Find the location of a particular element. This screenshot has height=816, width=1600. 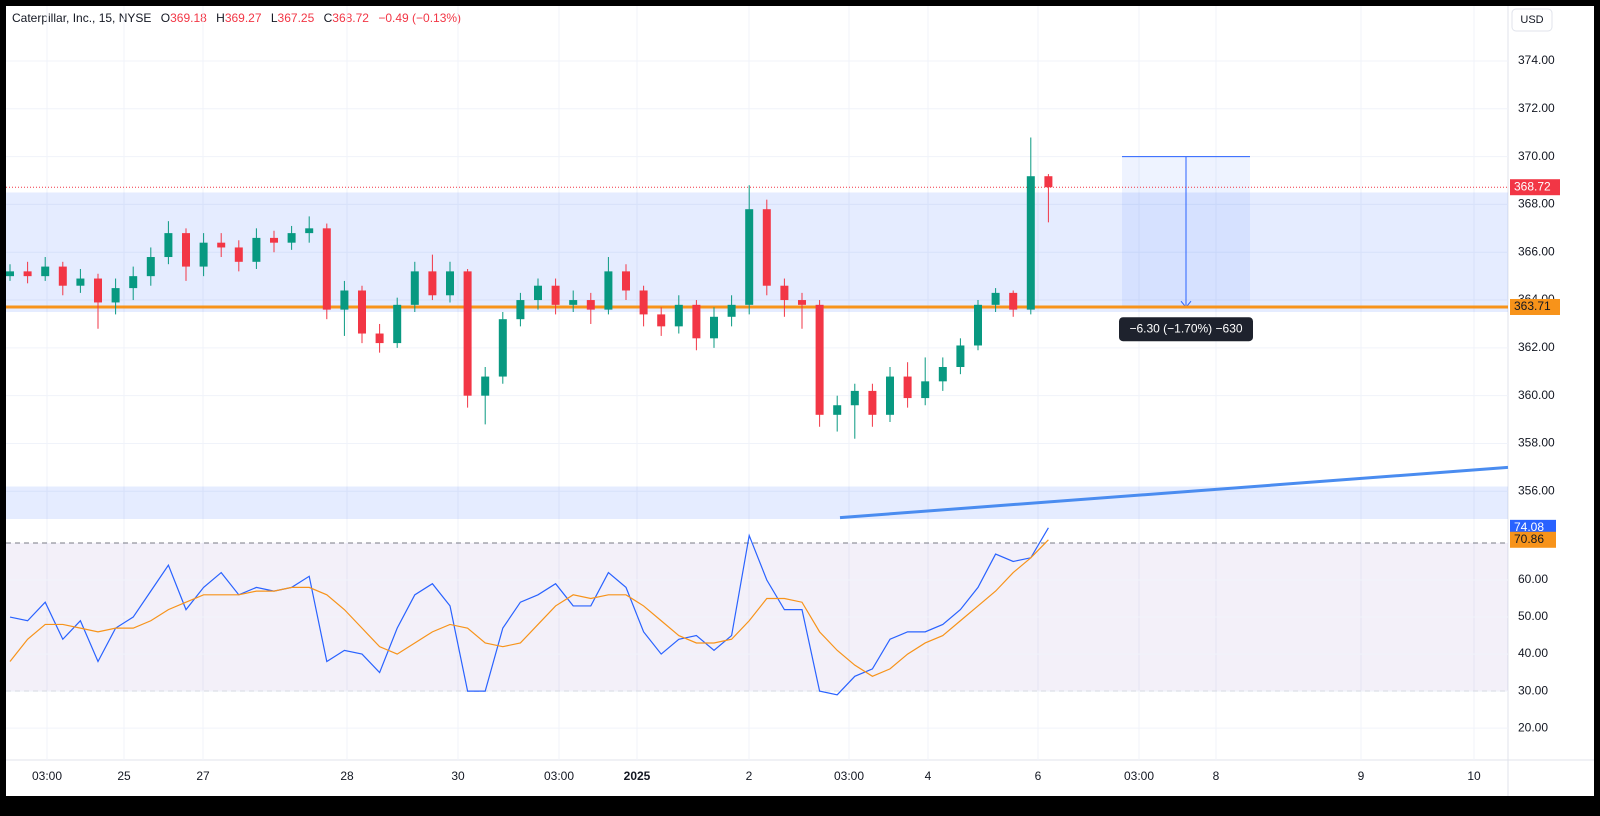

x-tick-label: 30 is located at coordinates (458, 776).